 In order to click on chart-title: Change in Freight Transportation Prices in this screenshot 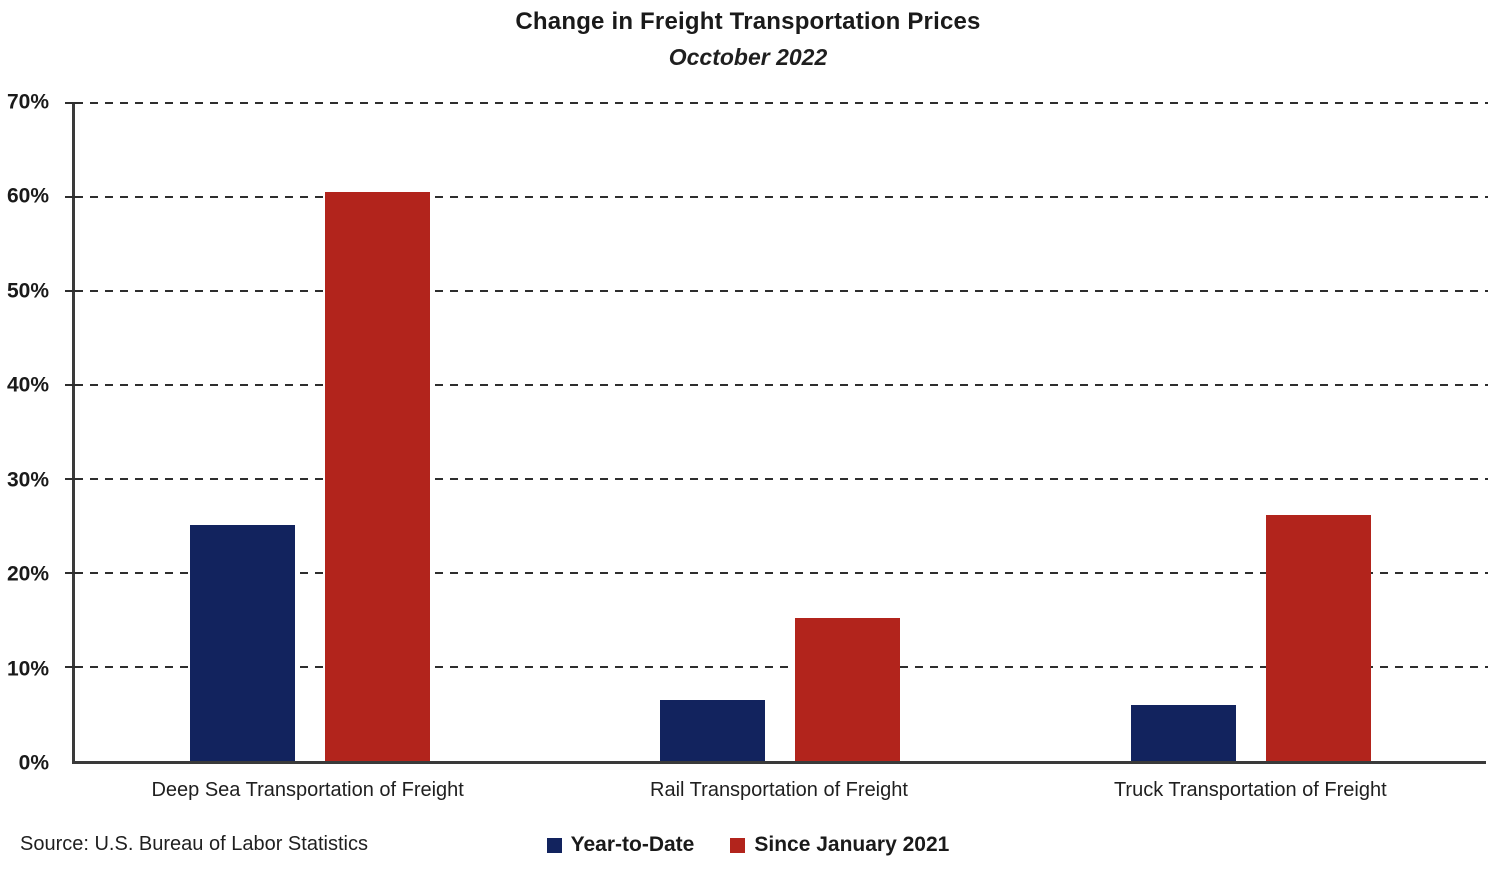, I will do `click(748, 21)`.